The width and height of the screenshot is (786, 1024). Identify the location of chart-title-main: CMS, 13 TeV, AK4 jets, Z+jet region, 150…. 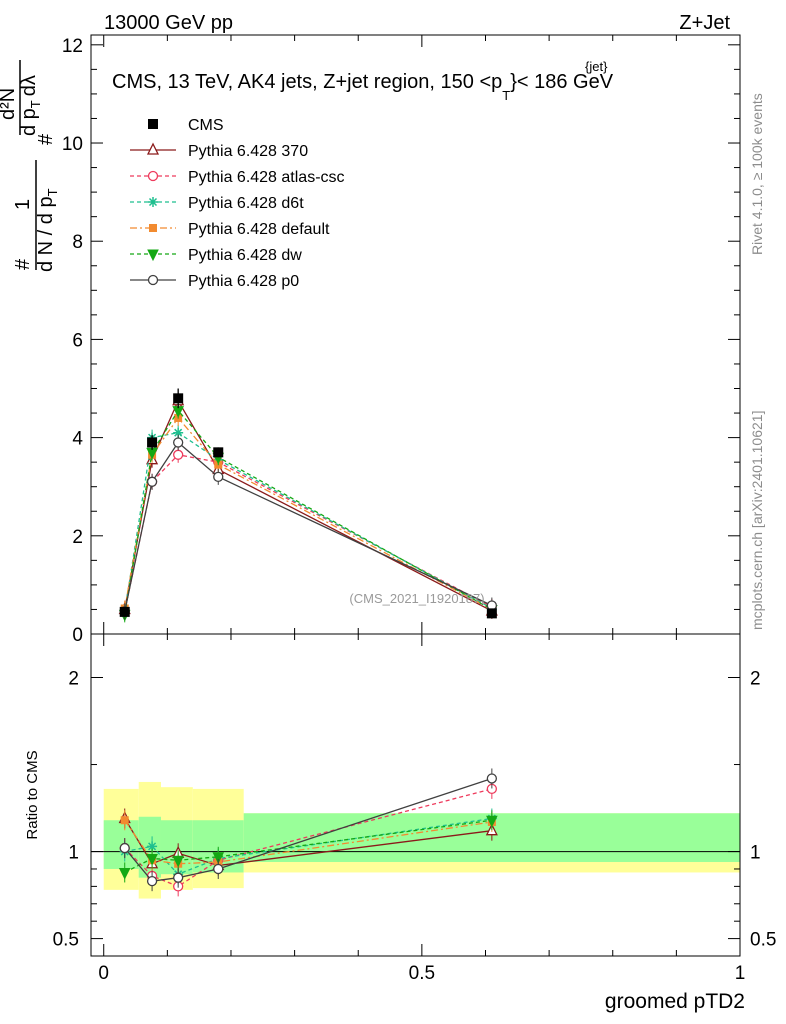
(307, 82).